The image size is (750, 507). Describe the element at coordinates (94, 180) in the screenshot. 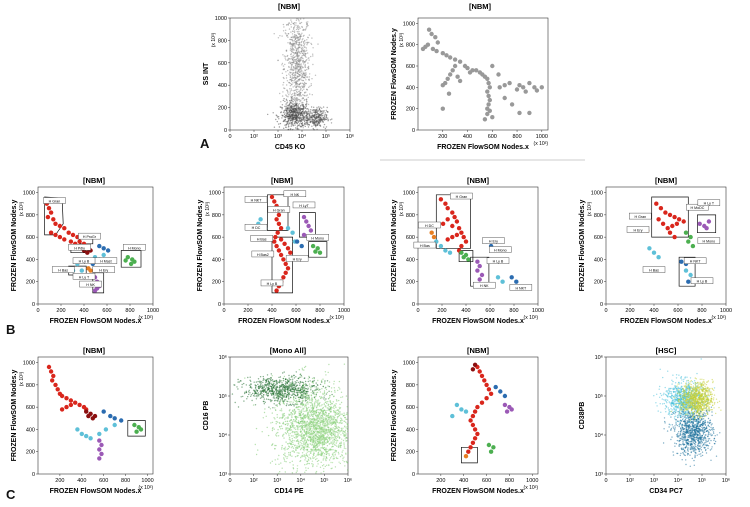

I see `chart-title: [NBM]` at that location.